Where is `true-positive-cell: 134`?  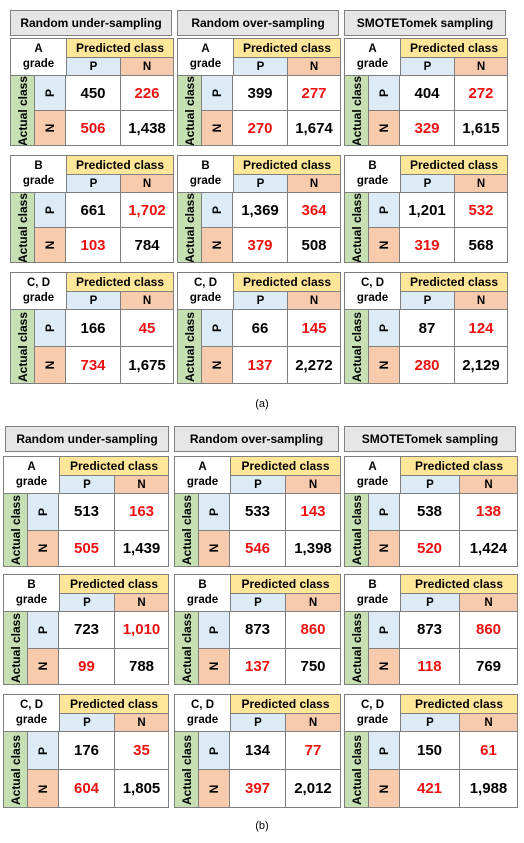
true-positive-cell: 134 is located at coordinates (257, 750).